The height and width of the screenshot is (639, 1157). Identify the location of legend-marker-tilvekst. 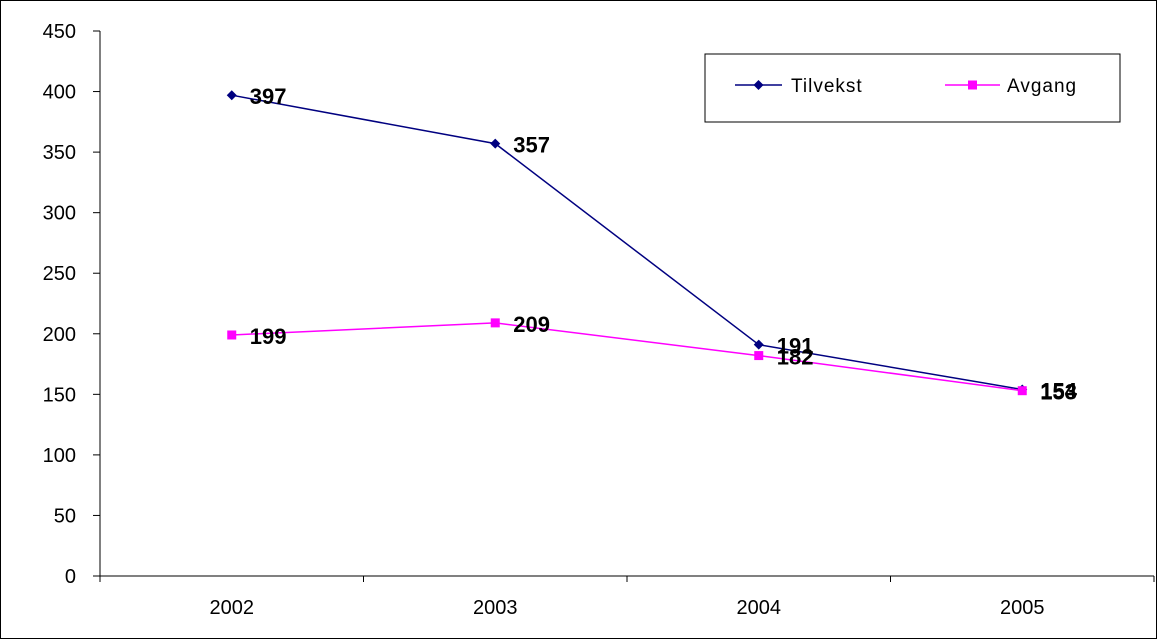
(758, 85).